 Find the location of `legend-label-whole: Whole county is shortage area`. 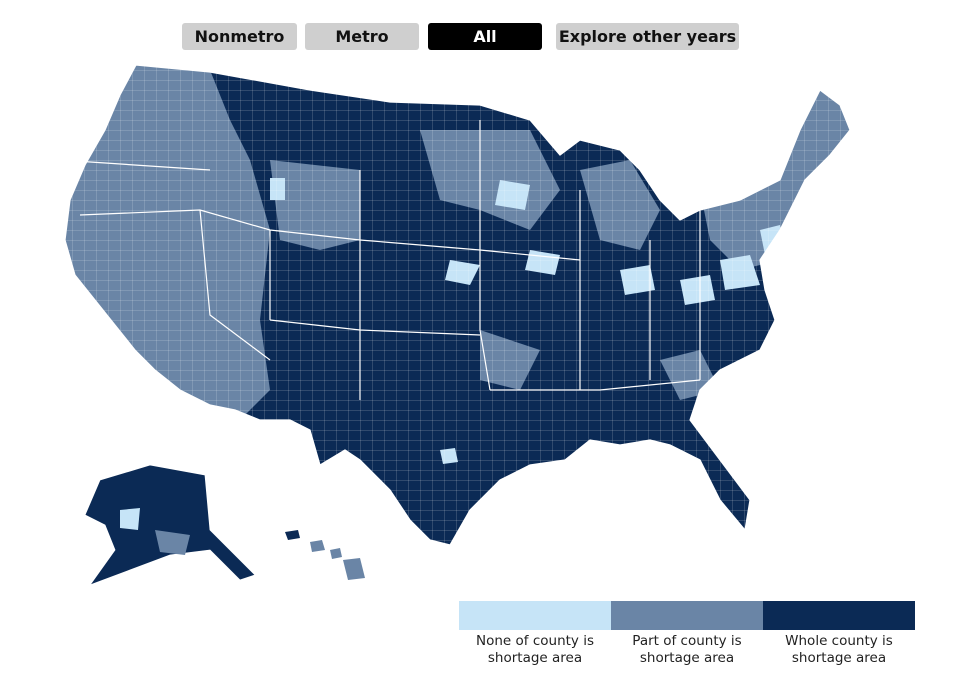

legend-label-whole: Whole county is shortage area is located at coordinates (839, 649).